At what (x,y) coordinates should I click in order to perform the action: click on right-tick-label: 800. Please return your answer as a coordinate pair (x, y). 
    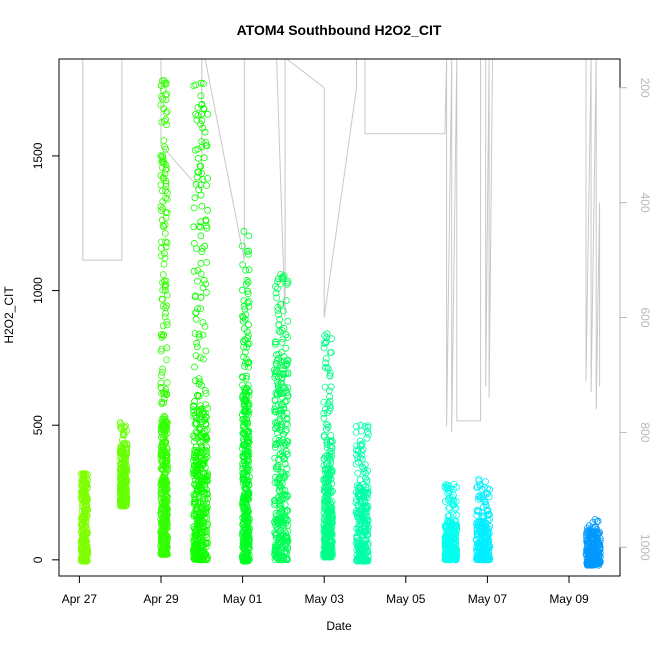
    Looking at the image, I should click on (644, 432).